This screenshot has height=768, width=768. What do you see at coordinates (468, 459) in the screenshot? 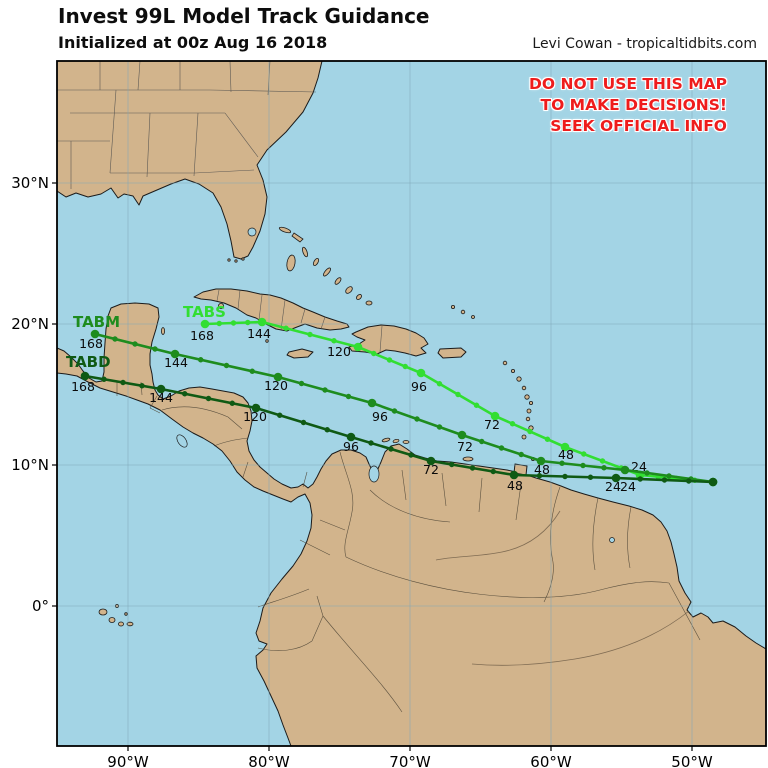
I see `margarita-island` at bounding box center [468, 459].